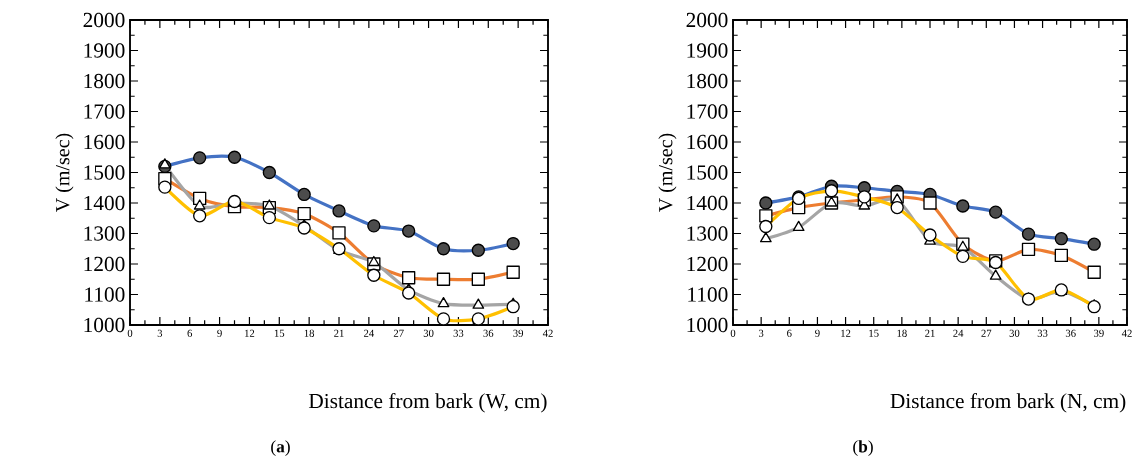 The width and height of the screenshot is (1134, 473). I want to click on x-axis-title: Distance from bark (W, cm), so click(427, 402).